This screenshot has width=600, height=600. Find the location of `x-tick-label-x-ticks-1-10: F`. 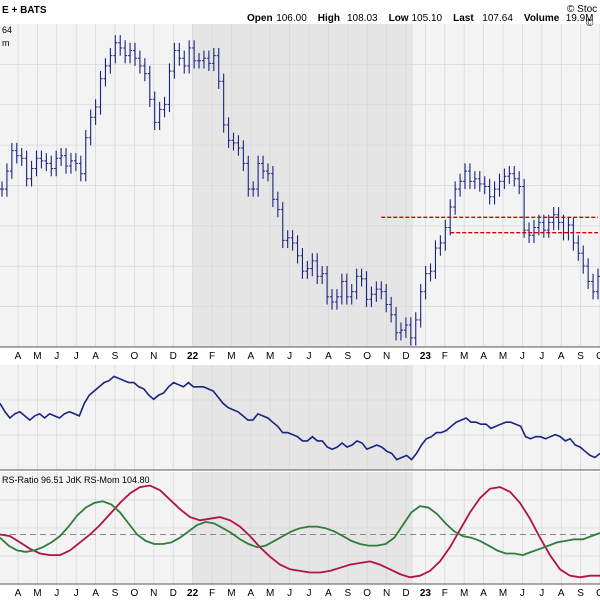

x-tick-label-x-ticks-1-10: F is located at coordinates (212, 356).